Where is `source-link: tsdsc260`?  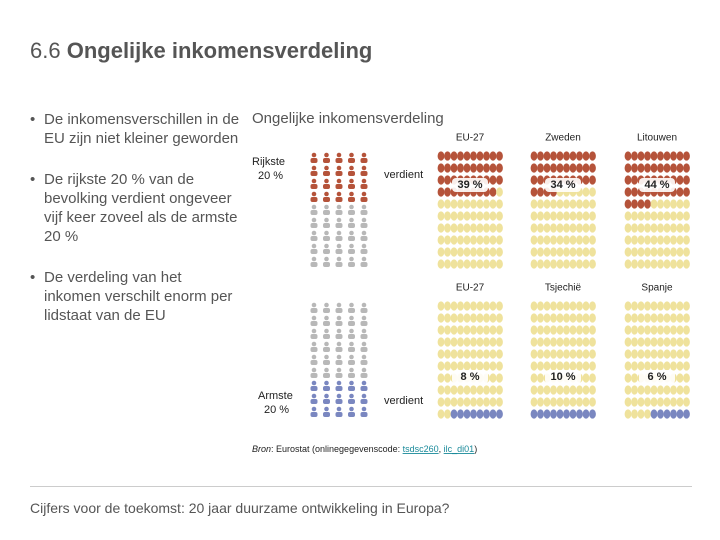 source-link: tsdsc260 is located at coordinates (421, 449).